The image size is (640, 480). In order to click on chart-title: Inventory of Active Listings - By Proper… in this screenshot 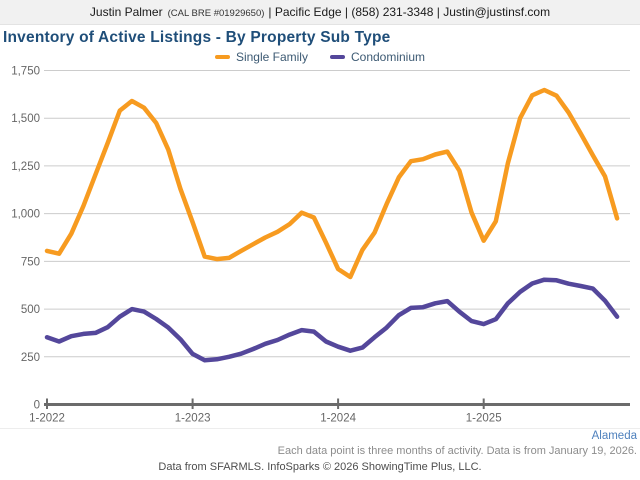, I will do `click(197, 37)`.